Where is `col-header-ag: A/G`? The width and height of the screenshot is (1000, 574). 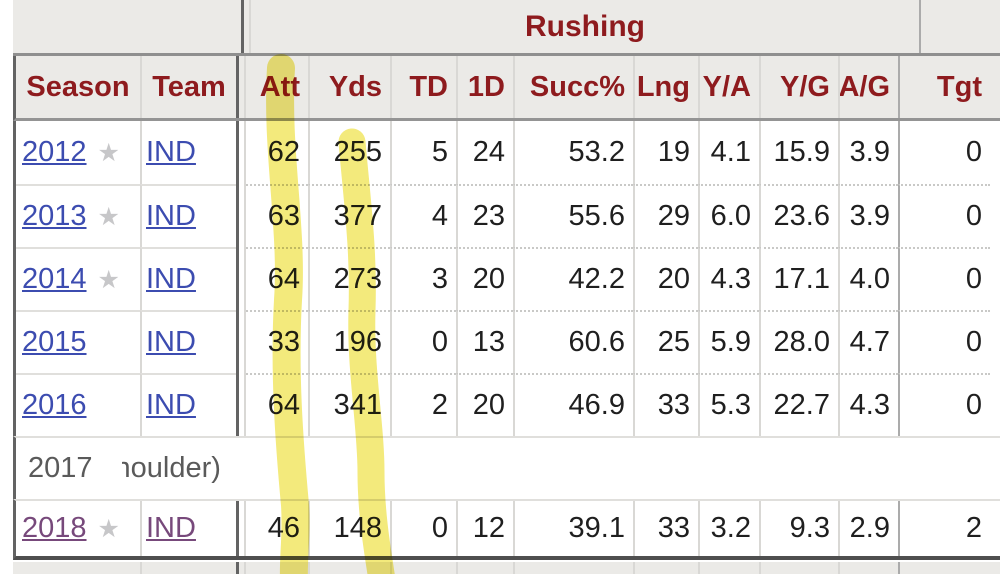 col-header-ag: A/G is located at coordinates (864, 86).